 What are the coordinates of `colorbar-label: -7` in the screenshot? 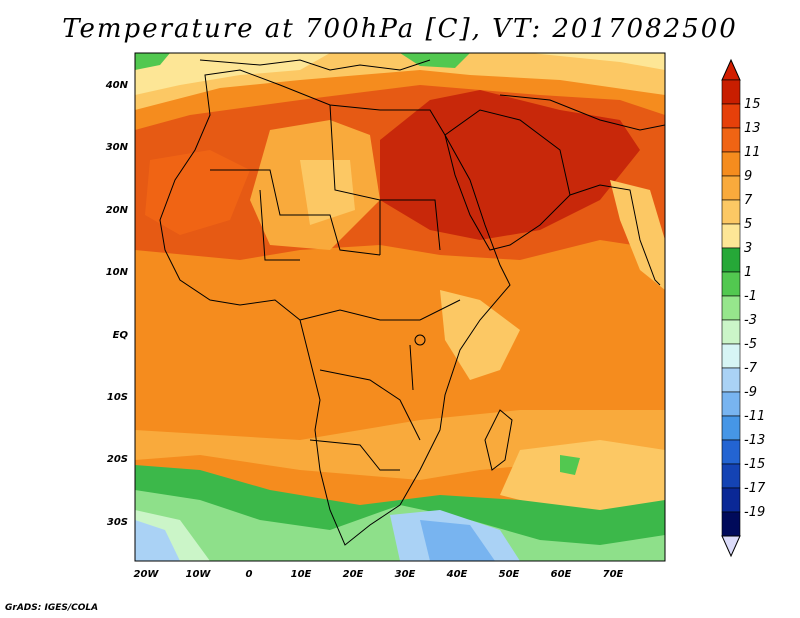 It's located at (751, 368).